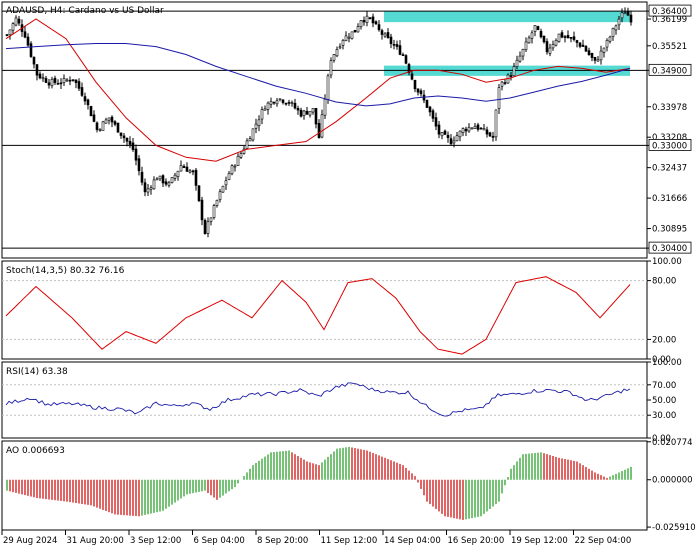  Describe the element at coordinates (603, 541) in the screenshot. I see `time-tick-label: 22 Sep 04:00` at that location.